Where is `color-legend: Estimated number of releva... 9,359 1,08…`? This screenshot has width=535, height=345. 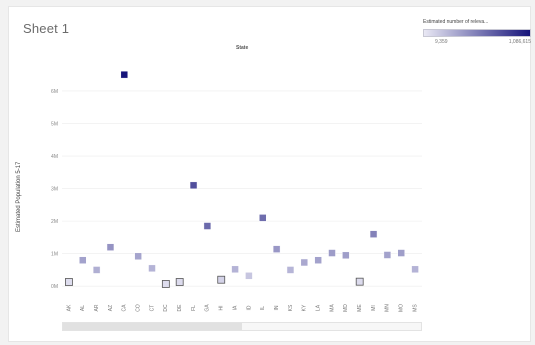
color-legend: Estimated number of releva... 9,359 1,08… is located at coordinates (477, 33).